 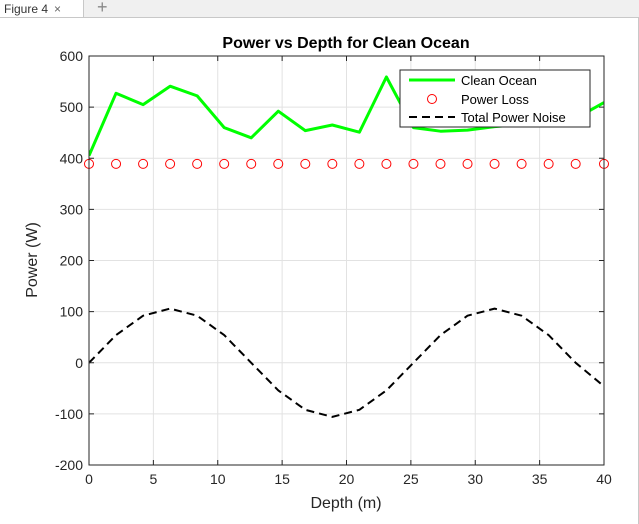 I want to click on power-loss-markers, so click(x=346, y=163).